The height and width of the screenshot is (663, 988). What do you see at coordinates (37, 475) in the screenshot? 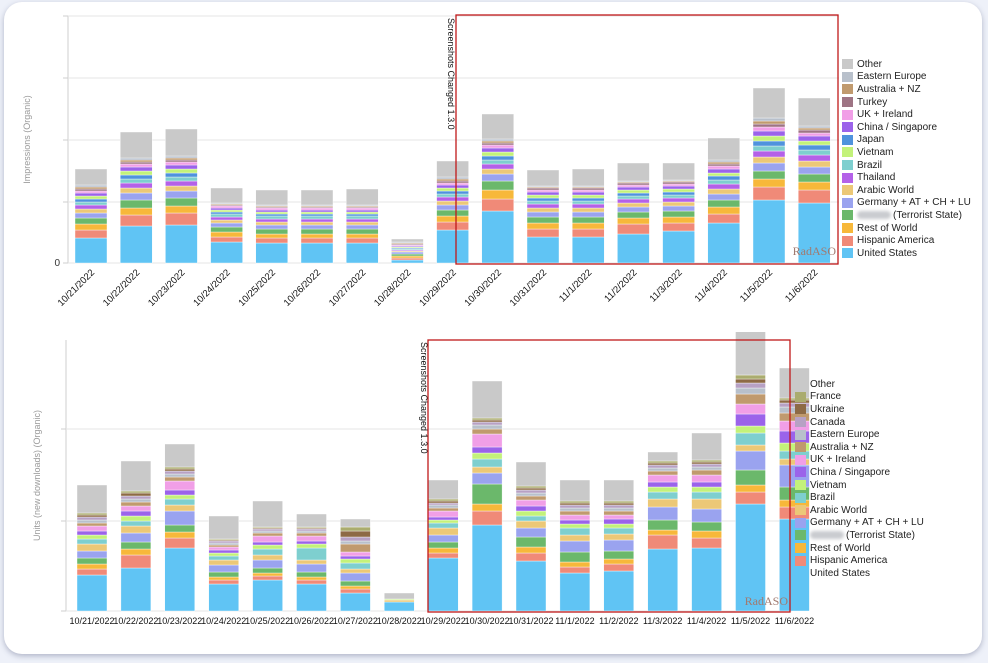
I see `y-axis-label: Units (new downloads) (Organic)` at bounding box center [37, 475].